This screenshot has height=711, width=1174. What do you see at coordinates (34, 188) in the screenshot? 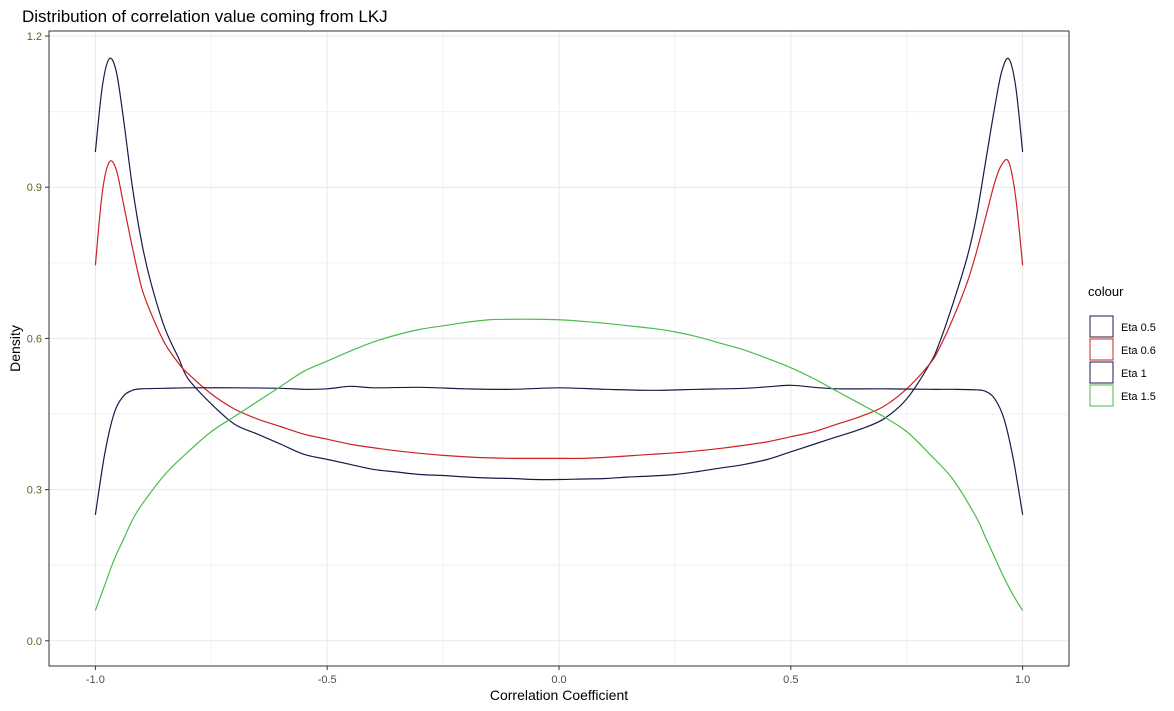
I see `y-tick-label: 0.9` at bounding box center [34, 188].